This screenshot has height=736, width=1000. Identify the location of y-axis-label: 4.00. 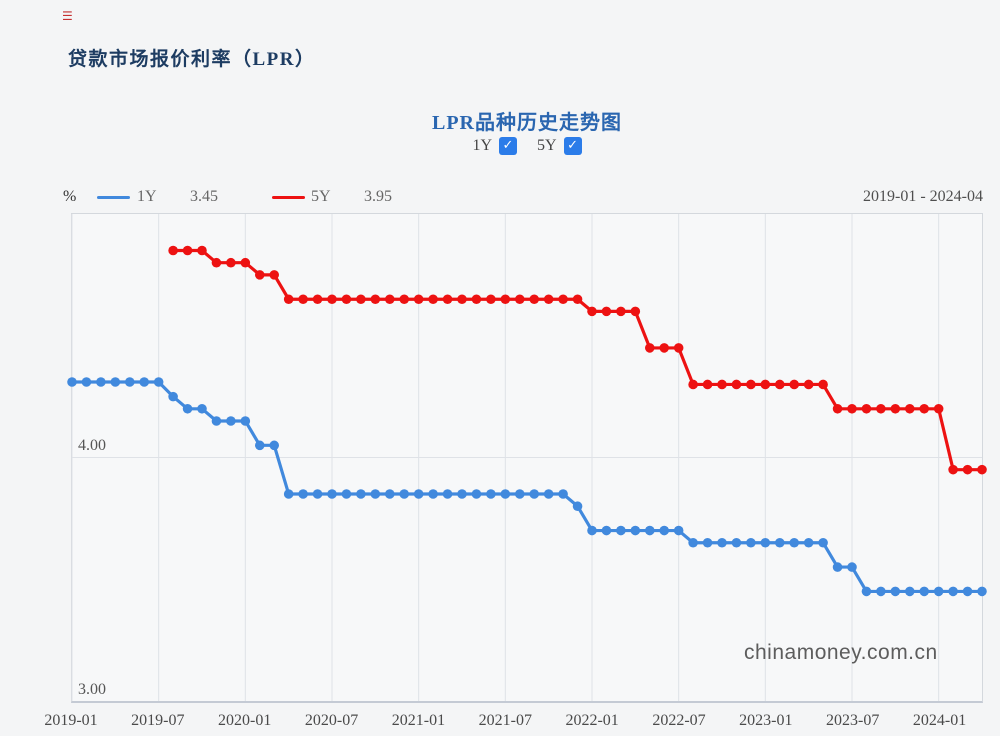
(92, 445).